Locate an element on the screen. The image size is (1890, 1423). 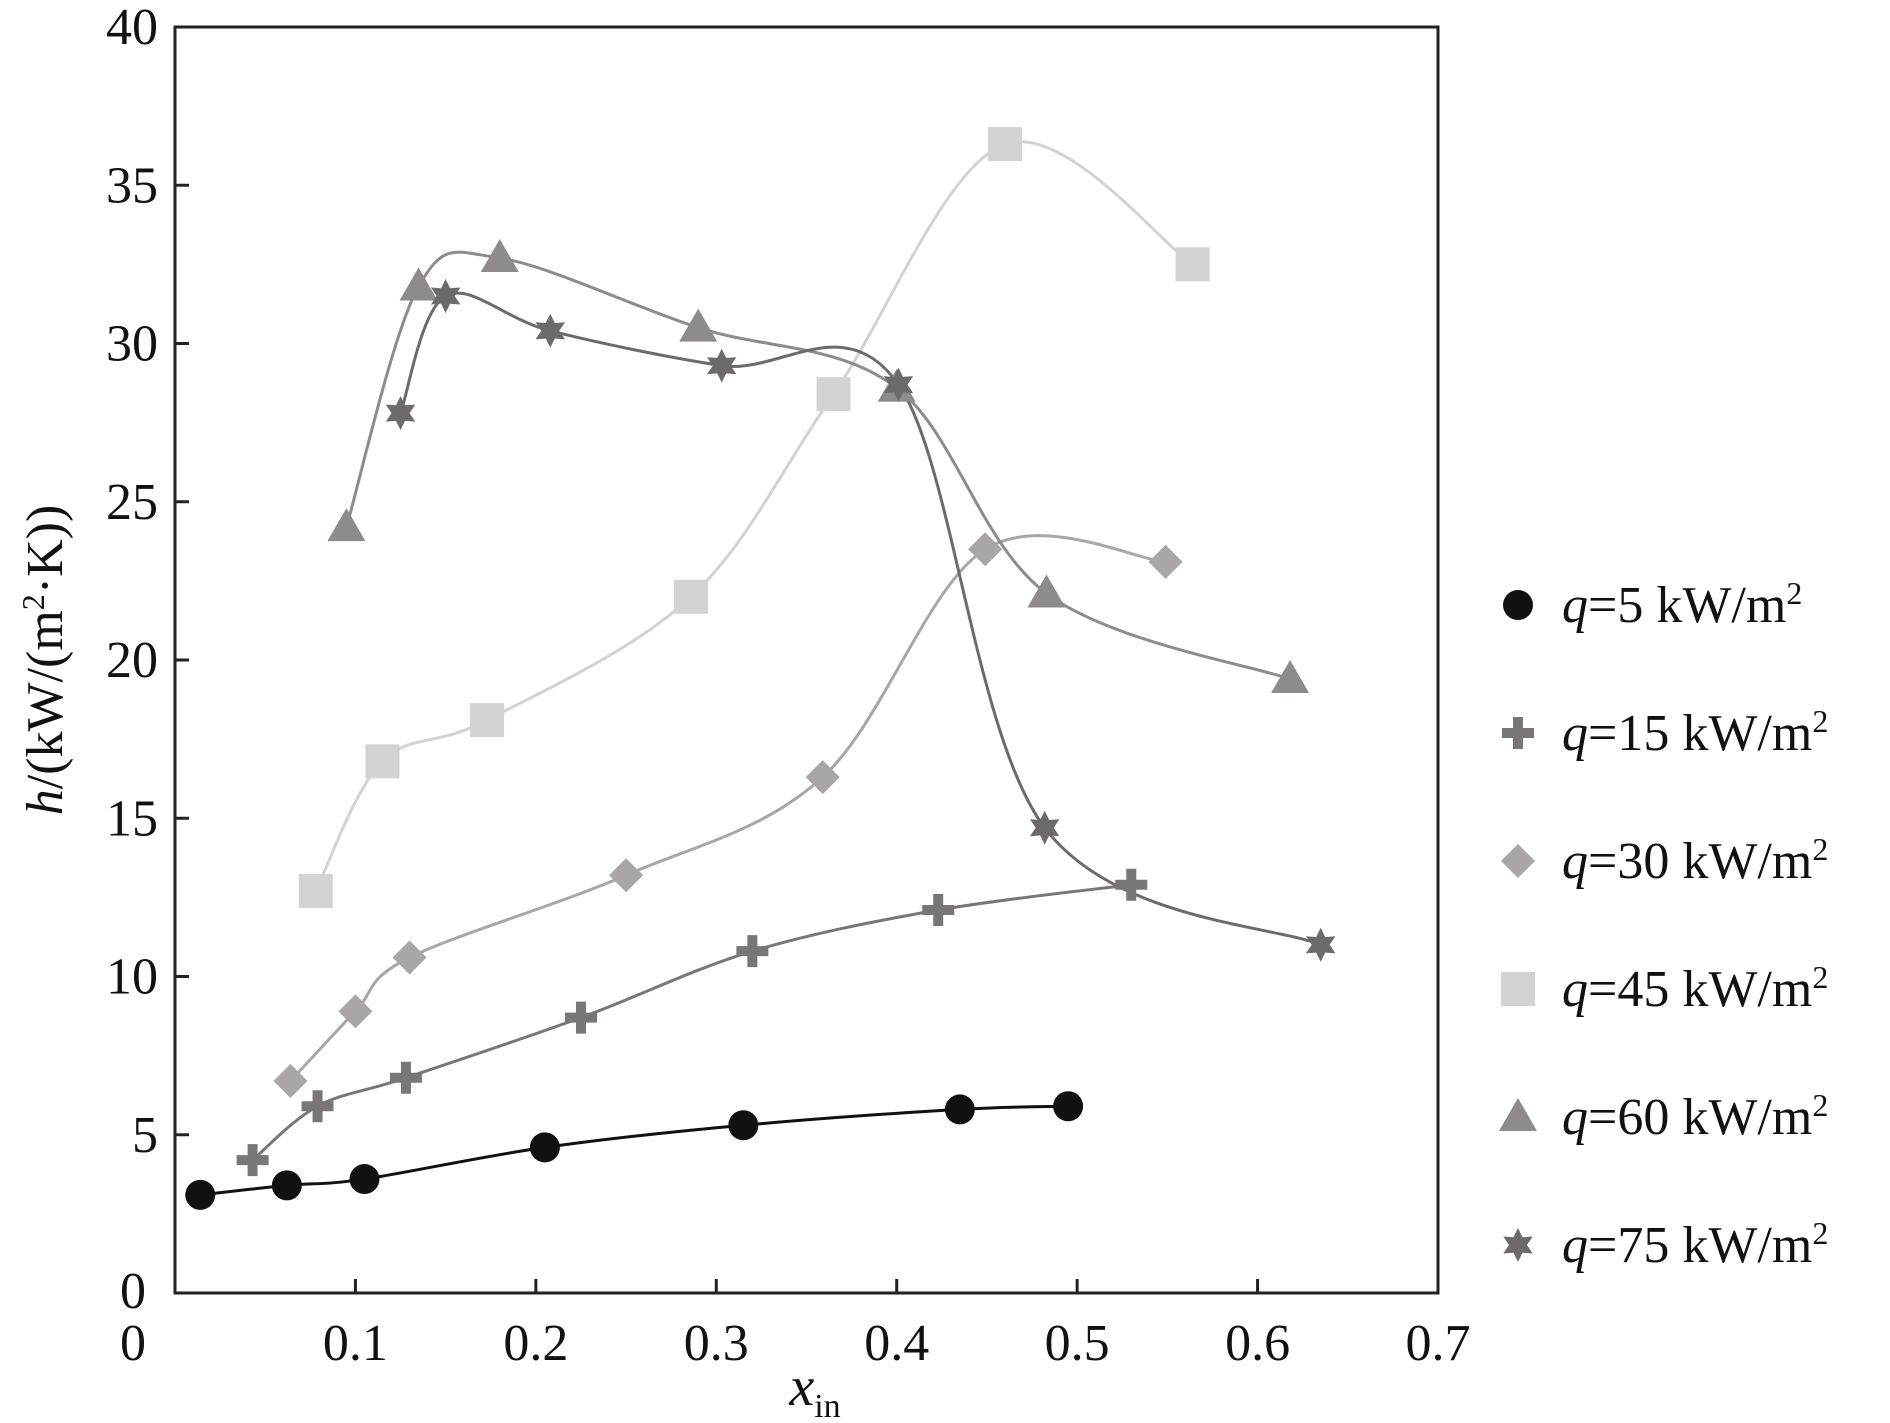
x-tick-label: 0.6 is located at coordinates (1257, 1343).